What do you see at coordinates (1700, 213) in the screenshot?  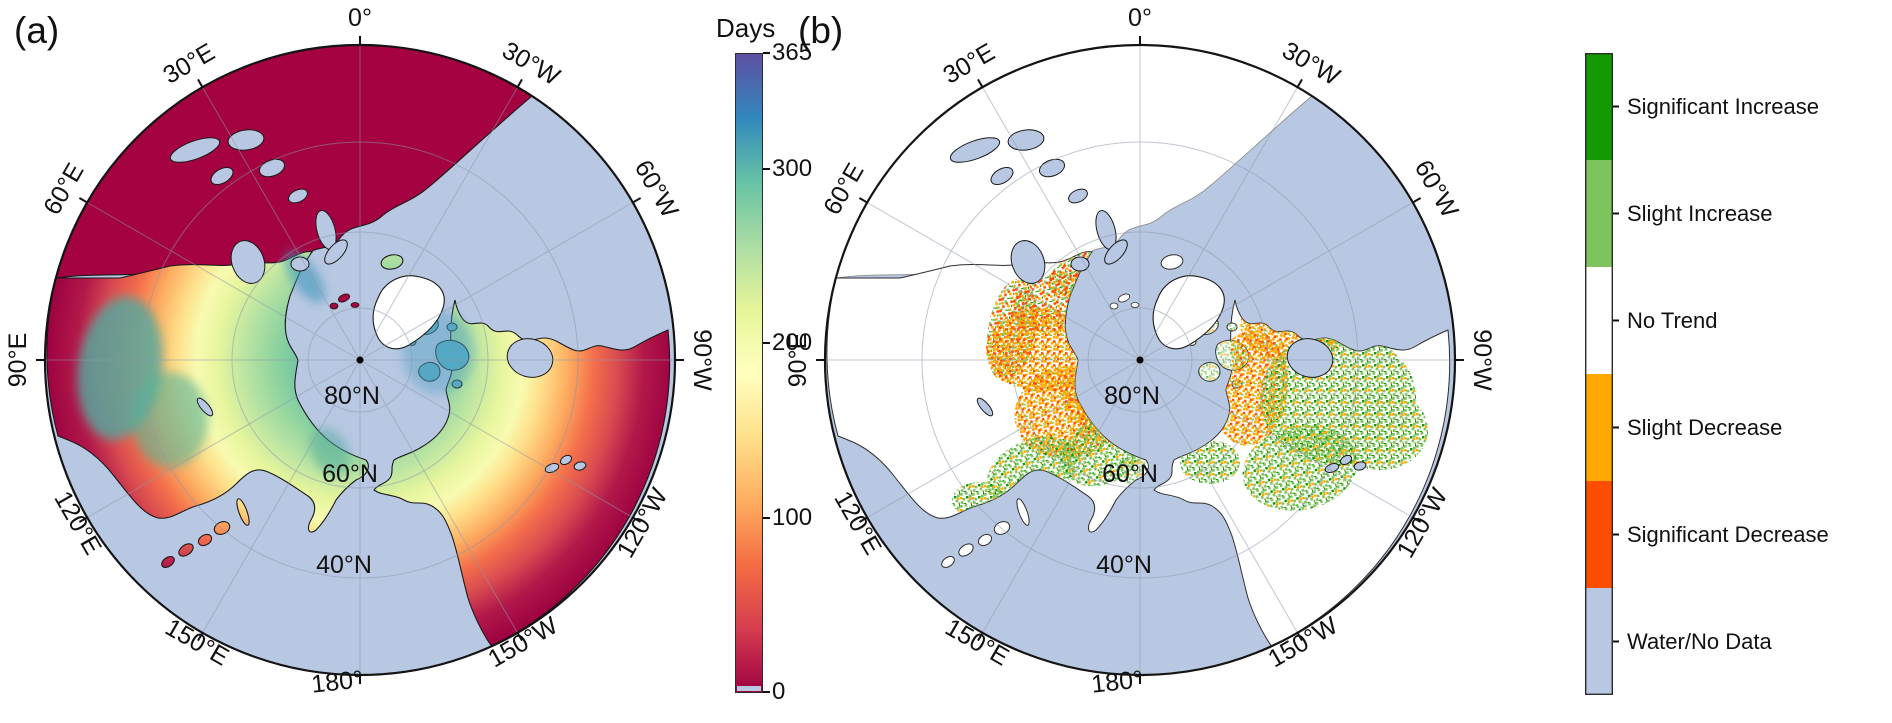 I see `legend-label-slight-increase: Slight Increase` at bounding box center [1700, 213].